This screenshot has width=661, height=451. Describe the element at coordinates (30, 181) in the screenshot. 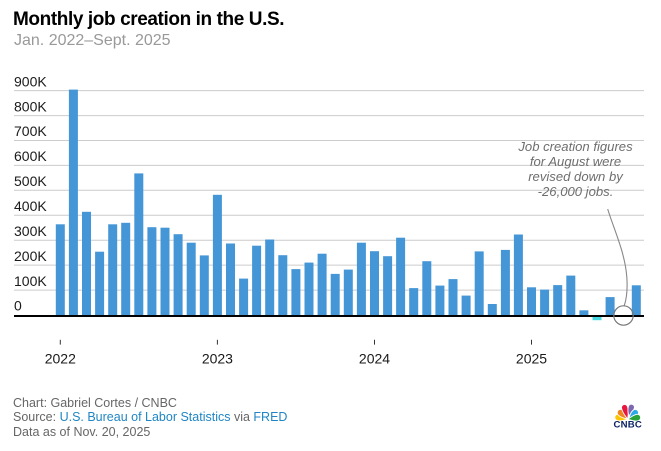

I see `svg-text: 500K` at that location.